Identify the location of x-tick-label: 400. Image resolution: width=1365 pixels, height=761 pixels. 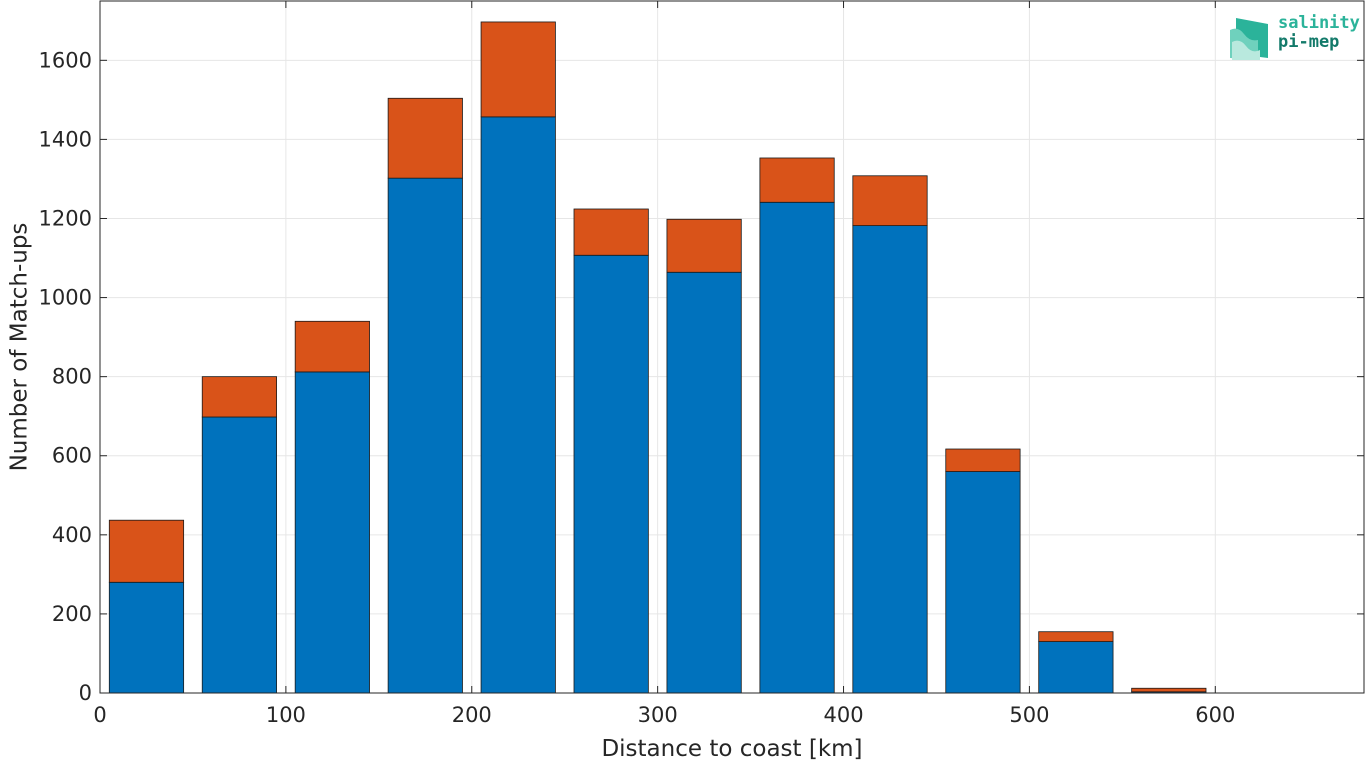
(843, 715).